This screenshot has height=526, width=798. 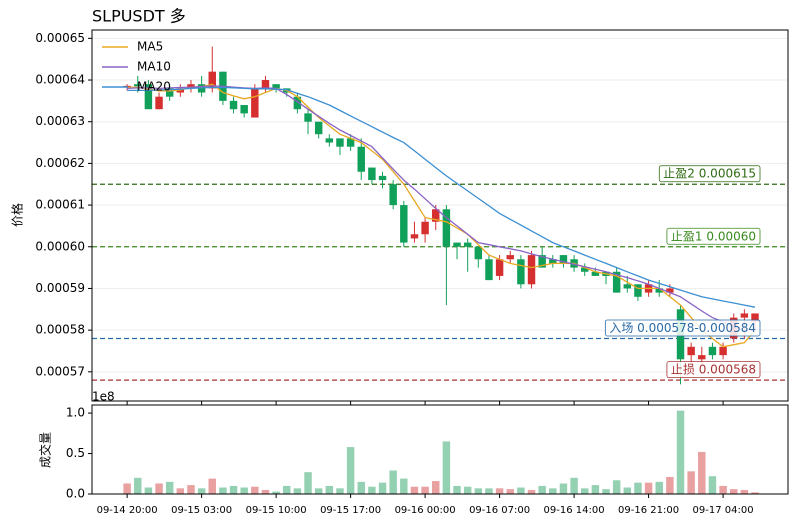 I want to click on volume-axis-label: 成交量, so click(x=45, y=450).